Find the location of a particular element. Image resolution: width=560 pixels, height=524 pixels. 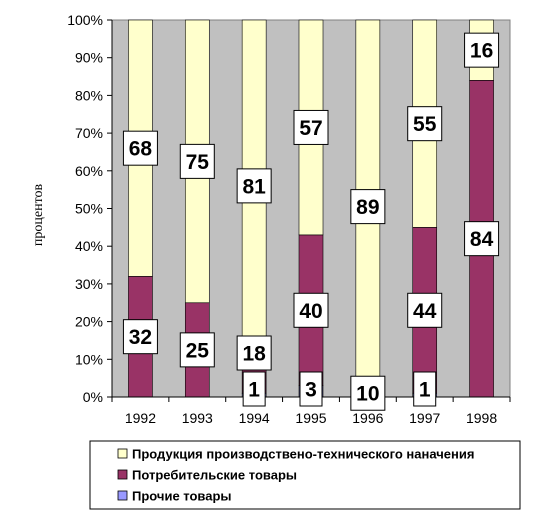

data-label-1994-7: 81 is located at coordinates (254, 186).